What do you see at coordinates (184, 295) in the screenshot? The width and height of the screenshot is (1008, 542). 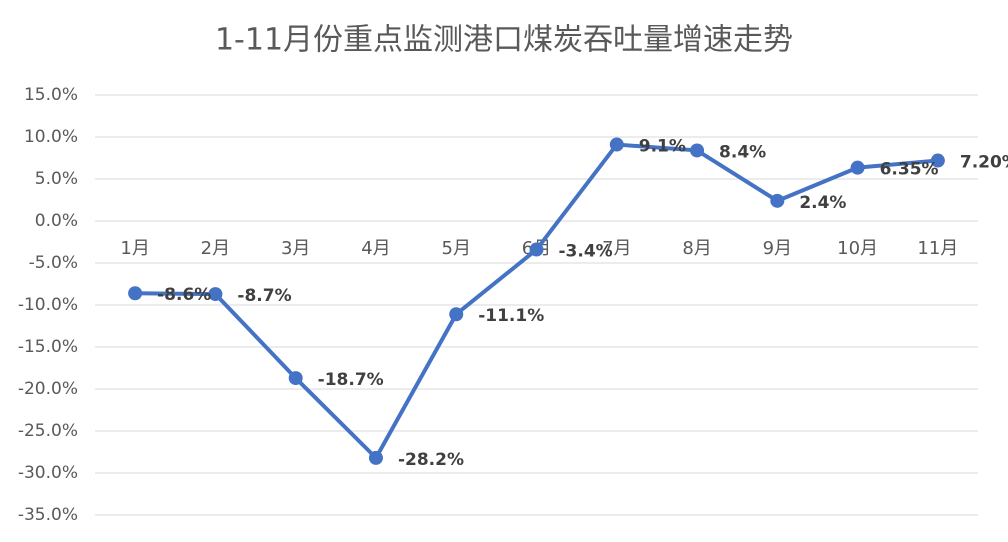 I see `data-label: -8.6%` at bounding box center [184, 295].